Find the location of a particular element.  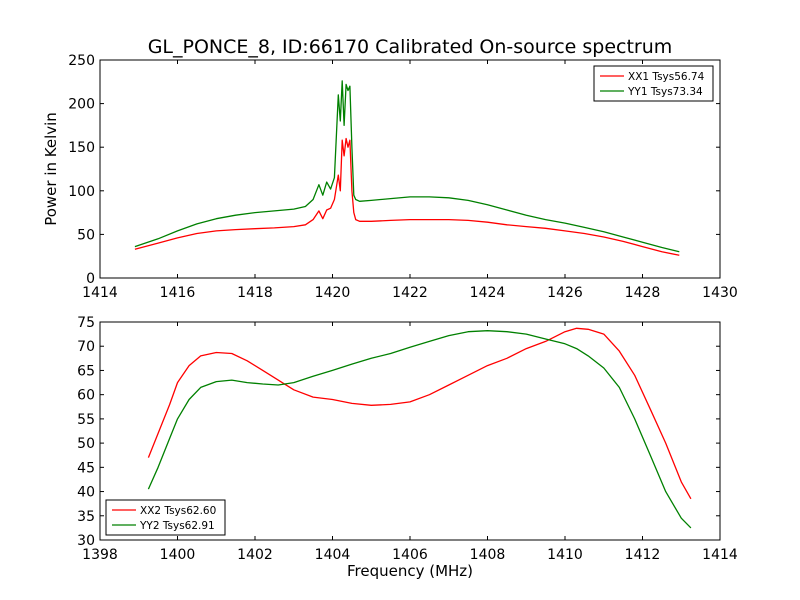

x-tick-label: 1398 is located at coordinates (100, 555).